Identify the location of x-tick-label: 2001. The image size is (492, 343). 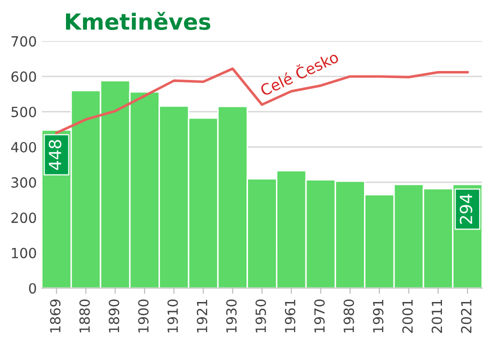
(407, 316).